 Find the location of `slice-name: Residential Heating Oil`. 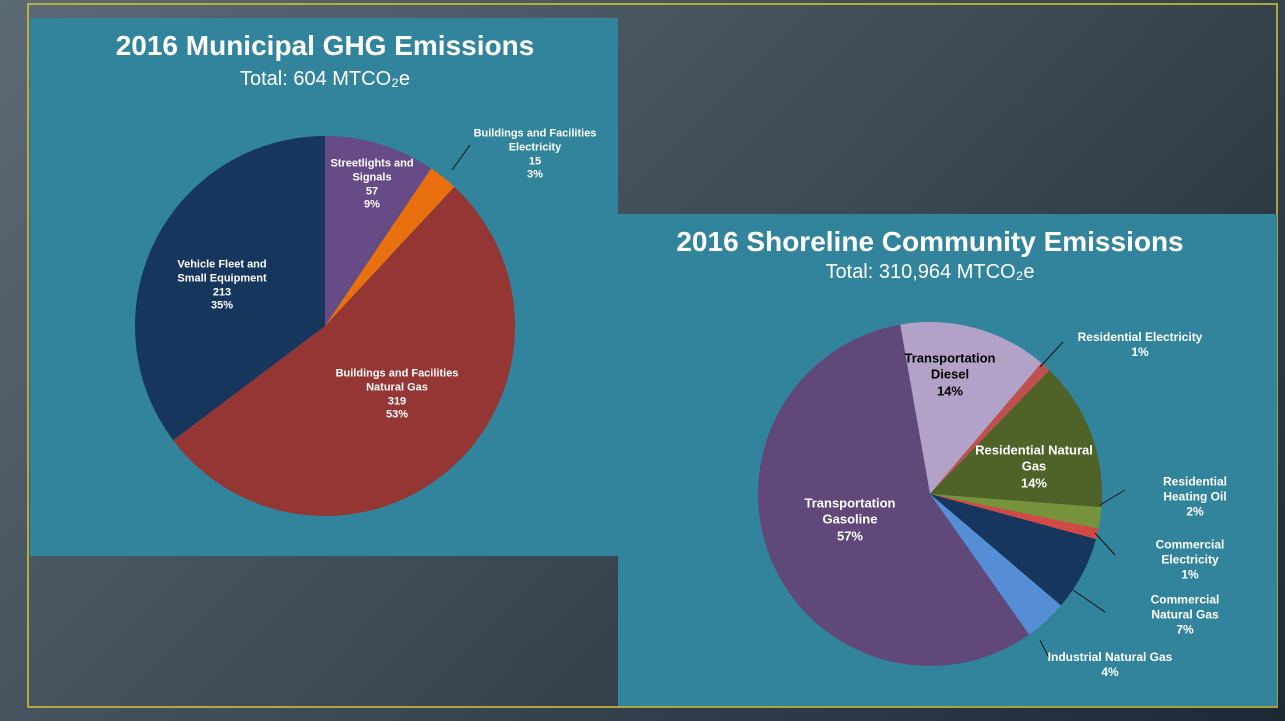

slice-name: Residential Heating Oil is located at coordinates (1195, 489).